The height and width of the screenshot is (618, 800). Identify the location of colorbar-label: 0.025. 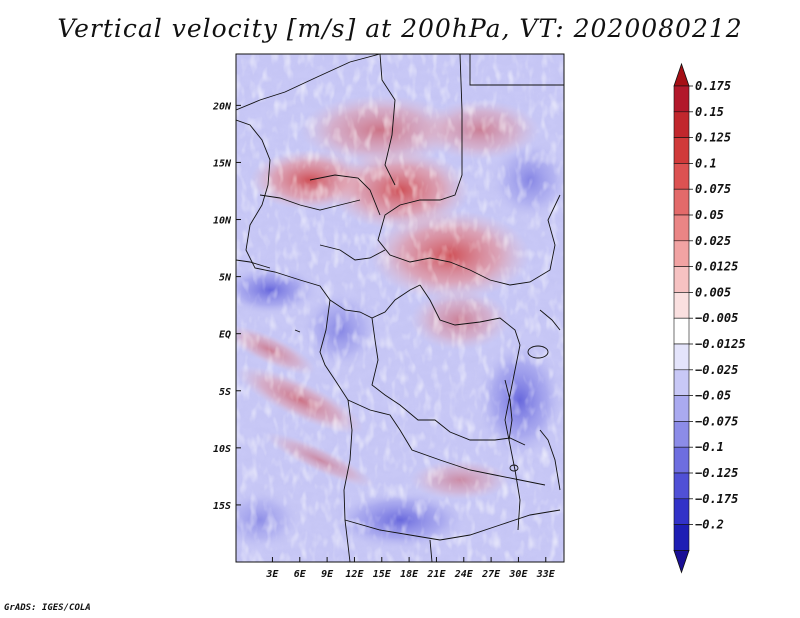
(713, 241).